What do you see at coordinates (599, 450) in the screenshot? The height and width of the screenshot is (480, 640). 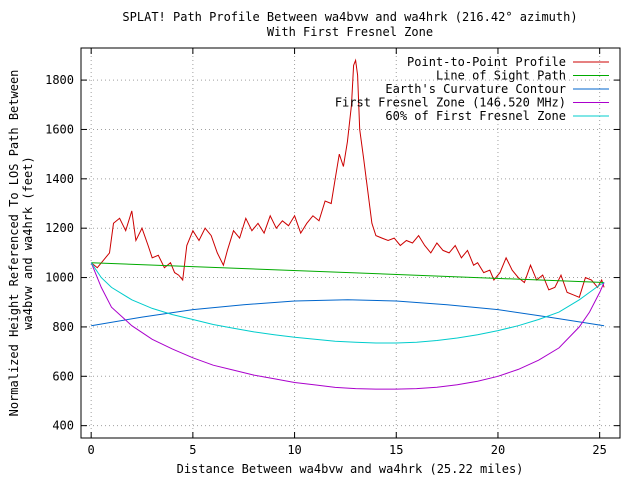 I see `x-tick-label: 25` at bounding box center [599, 450].